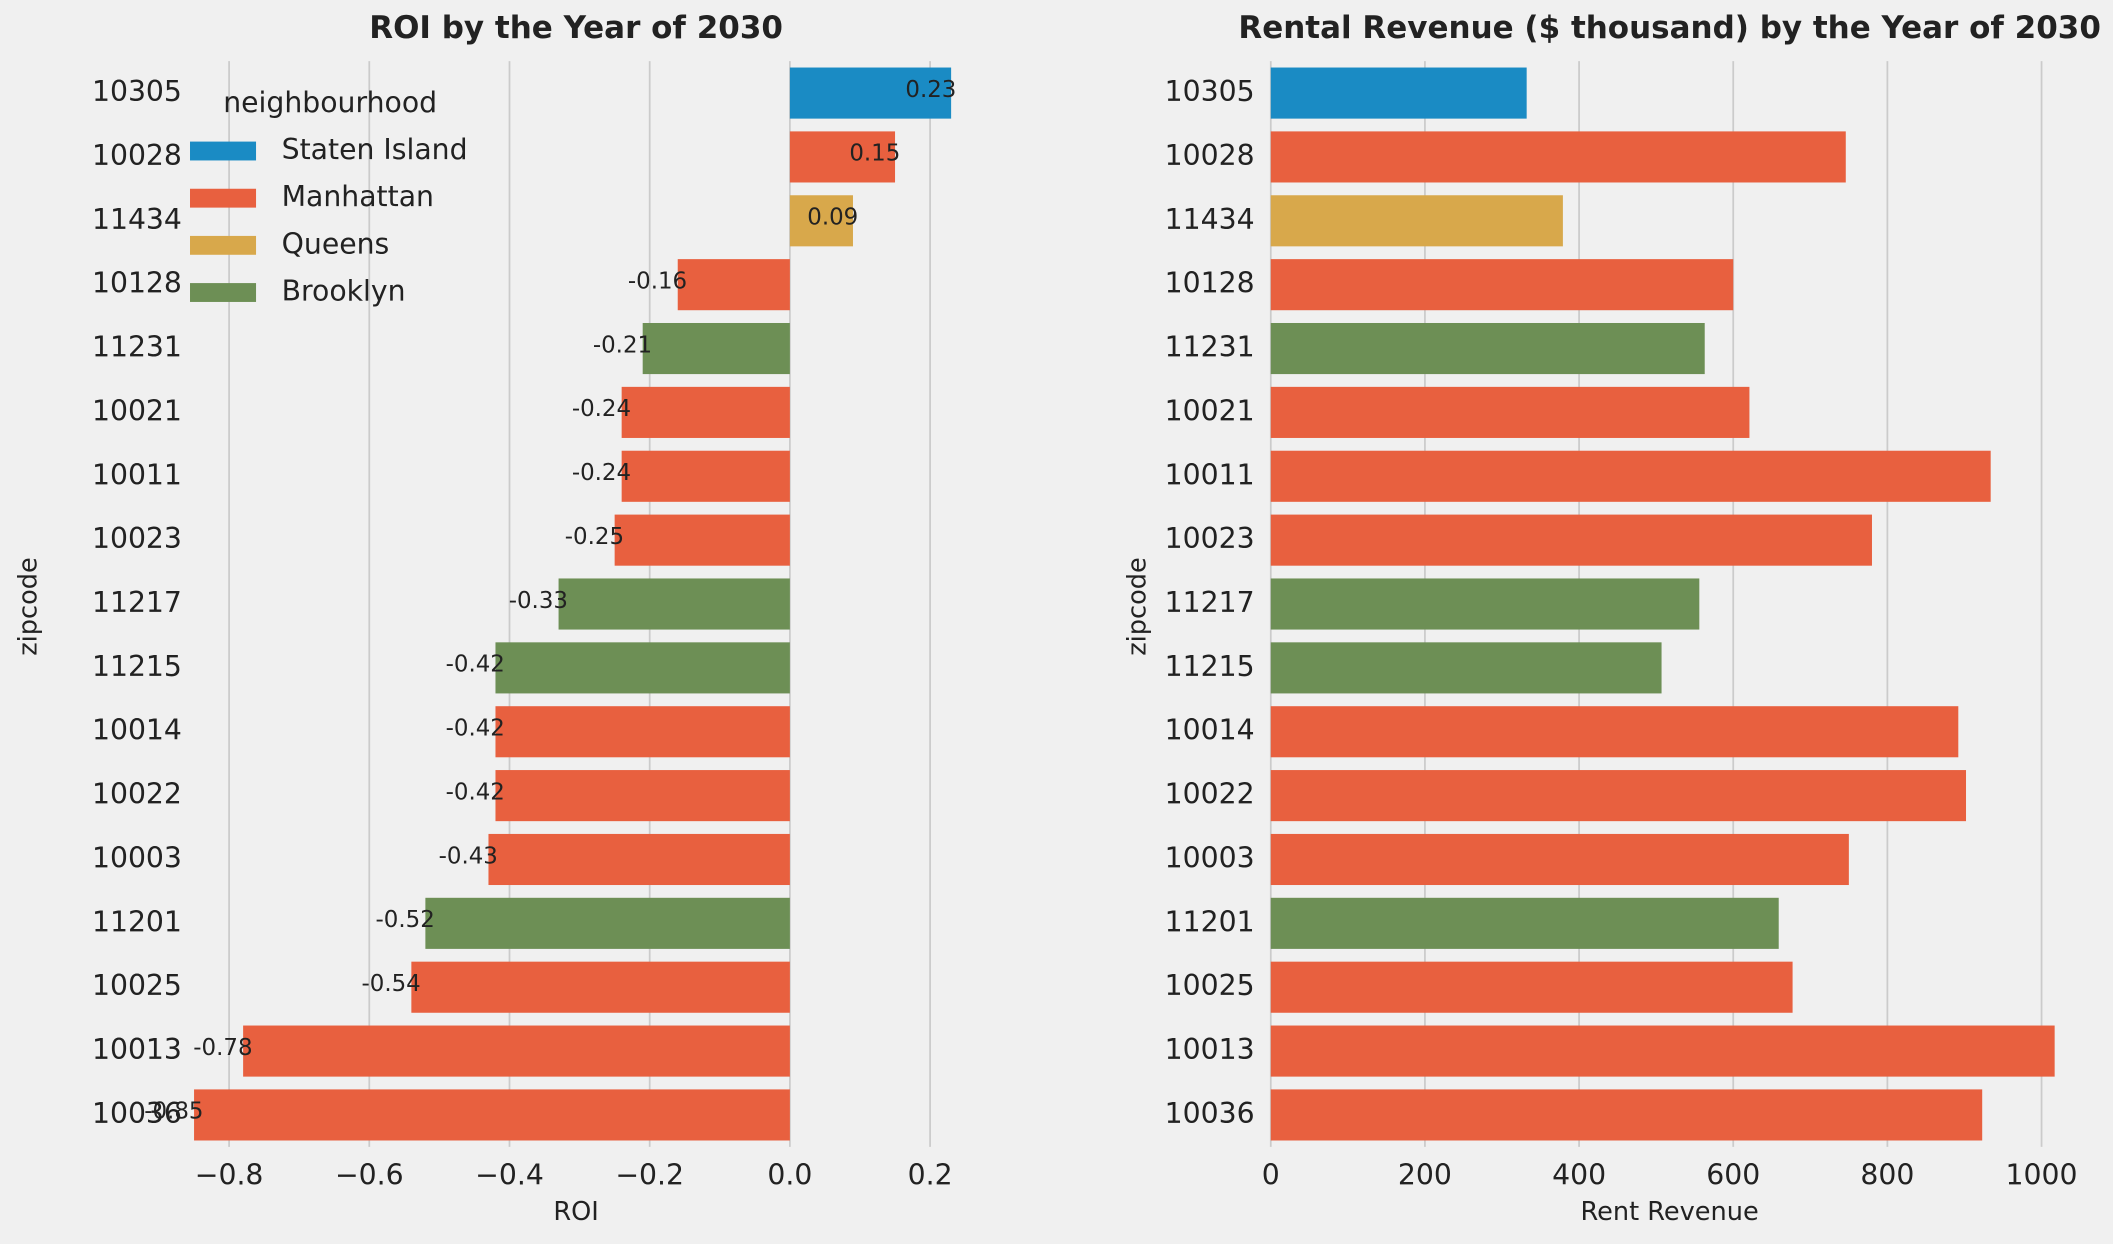  What do you see at coordinates (173, 1112) in the screenshot?
I see `value-label: -0.85` at bounding box center [173, 1112].